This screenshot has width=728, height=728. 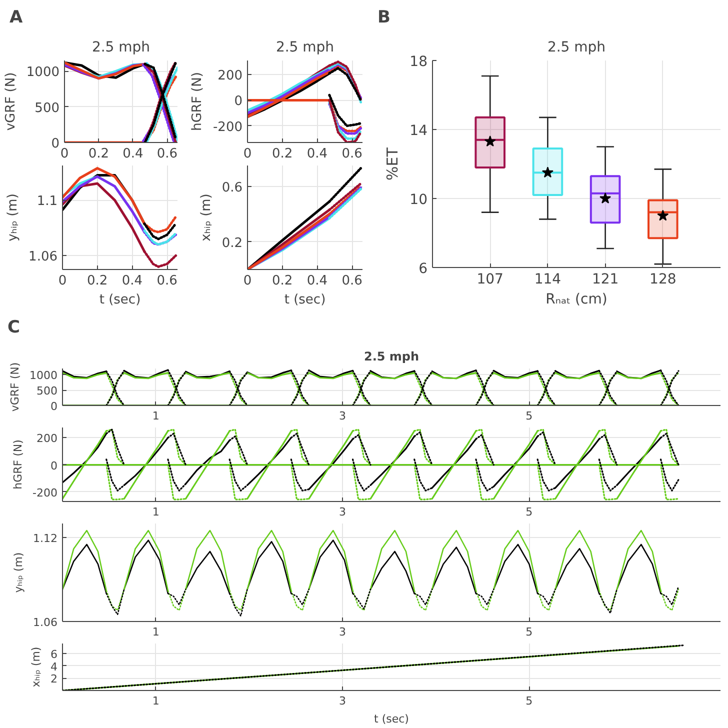 What do you see at coordinates (419, 62) in the screenshot?
I see `y-tick-label: 18` at bounding box center [419, 62].